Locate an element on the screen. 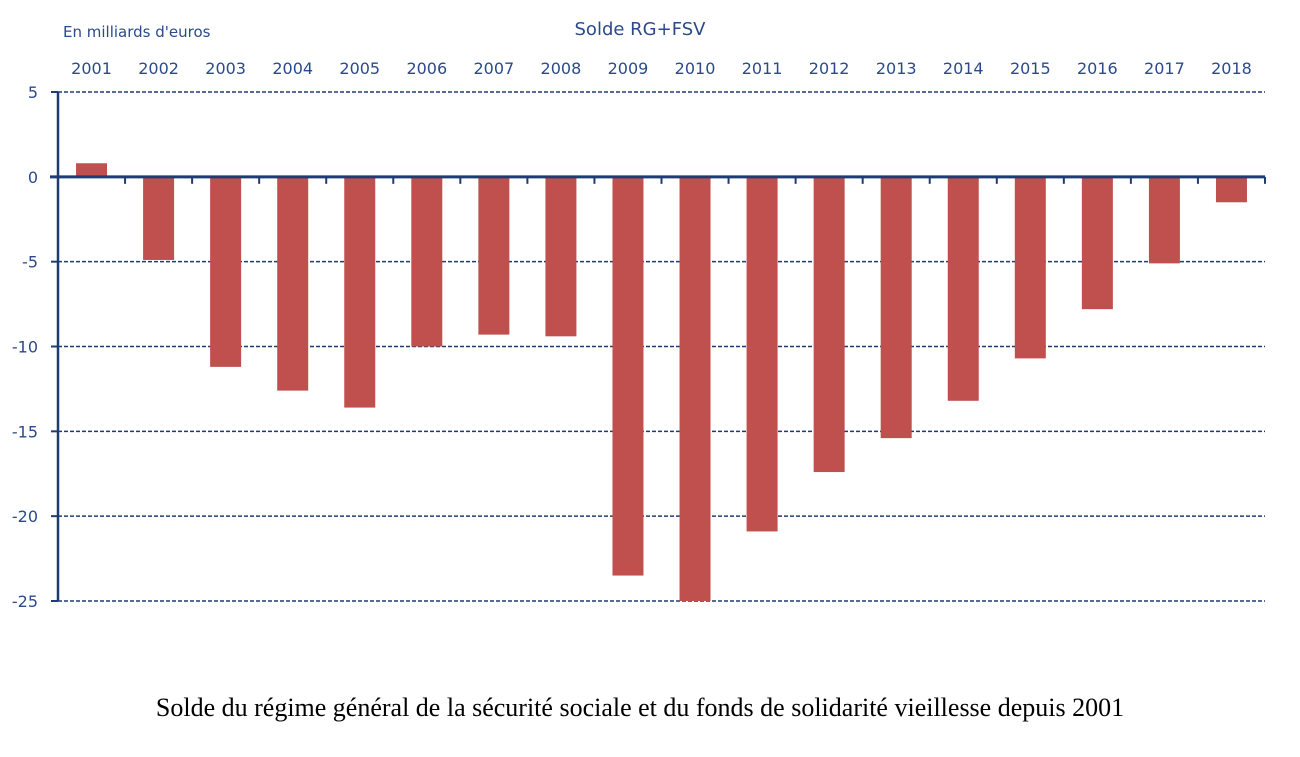  bar-2015 is located at coordinates (1030, 267).